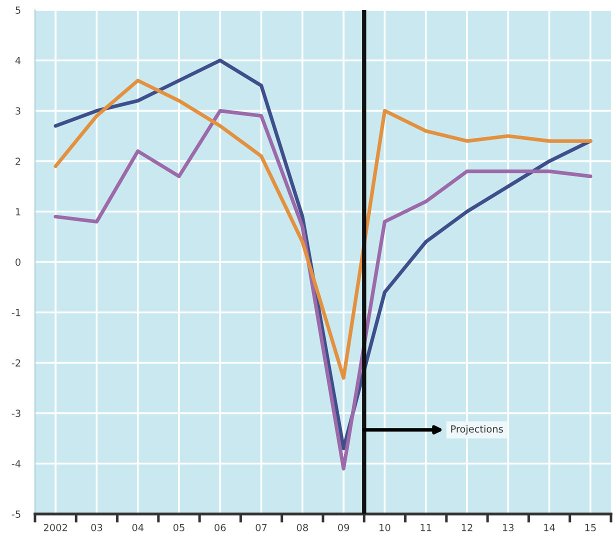 This screenshot has width=613, height=537. What do you see at coordinates (344, 528) in the screenshot?
I see `x-tick-label: 09` at bounding box center [344, 528].